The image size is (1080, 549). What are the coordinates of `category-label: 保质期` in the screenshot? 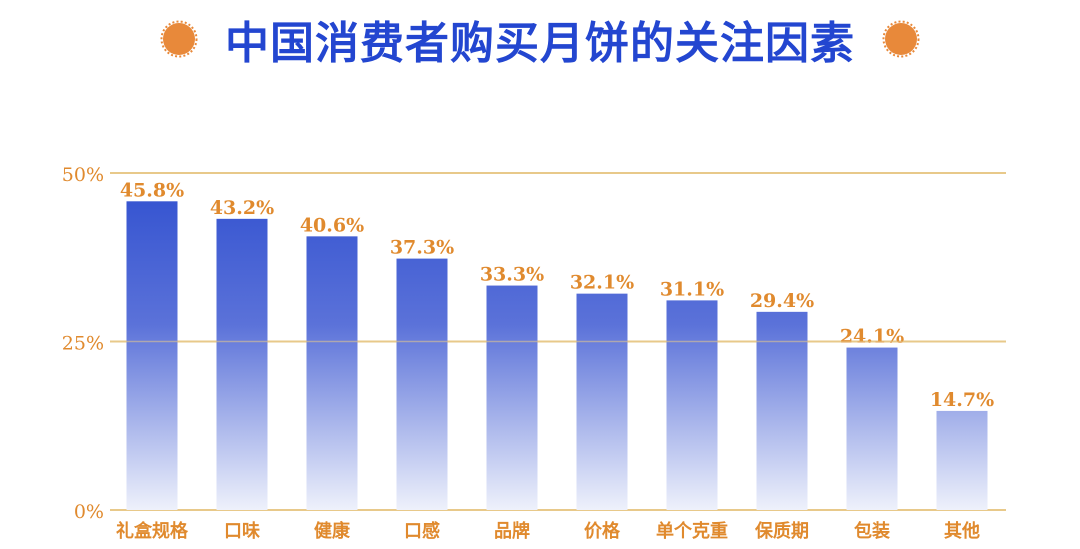 It's located at (781, 531).